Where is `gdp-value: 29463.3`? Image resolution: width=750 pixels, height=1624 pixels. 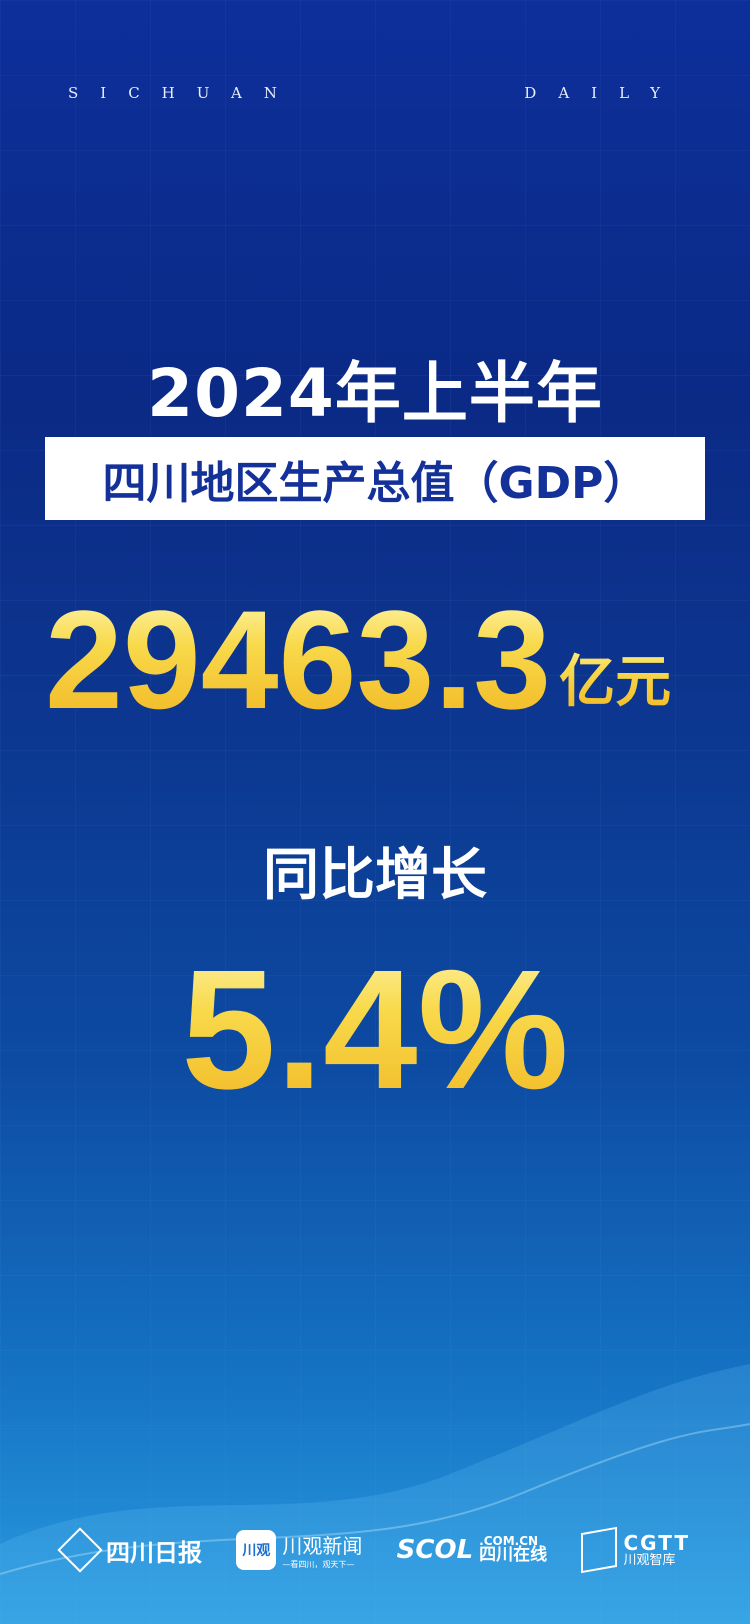 gdp-value: 29463.3 is located at coordinates (298, 659).